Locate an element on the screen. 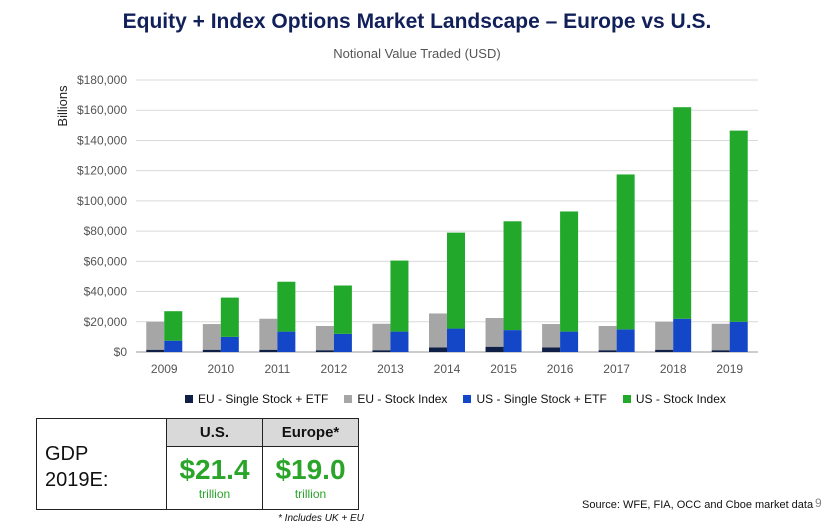  gdp-unit-europe: trillion is located at coordinates (310, 494).